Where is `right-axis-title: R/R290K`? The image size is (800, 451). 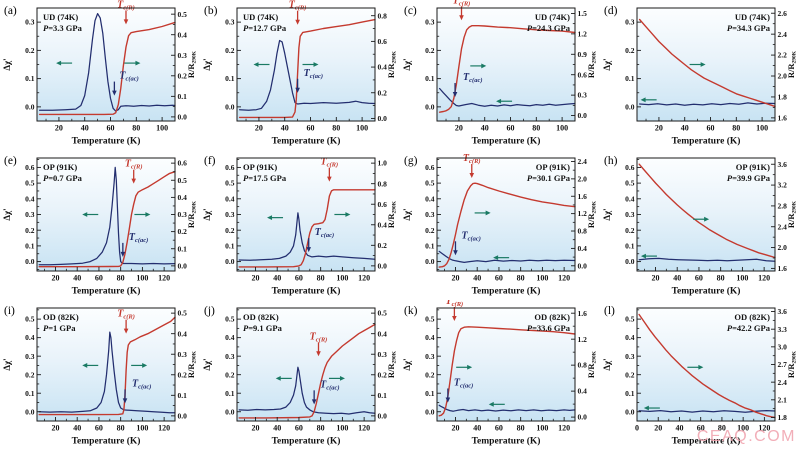
right-axis-title: R/R290K is located at coordinates (192, 64).